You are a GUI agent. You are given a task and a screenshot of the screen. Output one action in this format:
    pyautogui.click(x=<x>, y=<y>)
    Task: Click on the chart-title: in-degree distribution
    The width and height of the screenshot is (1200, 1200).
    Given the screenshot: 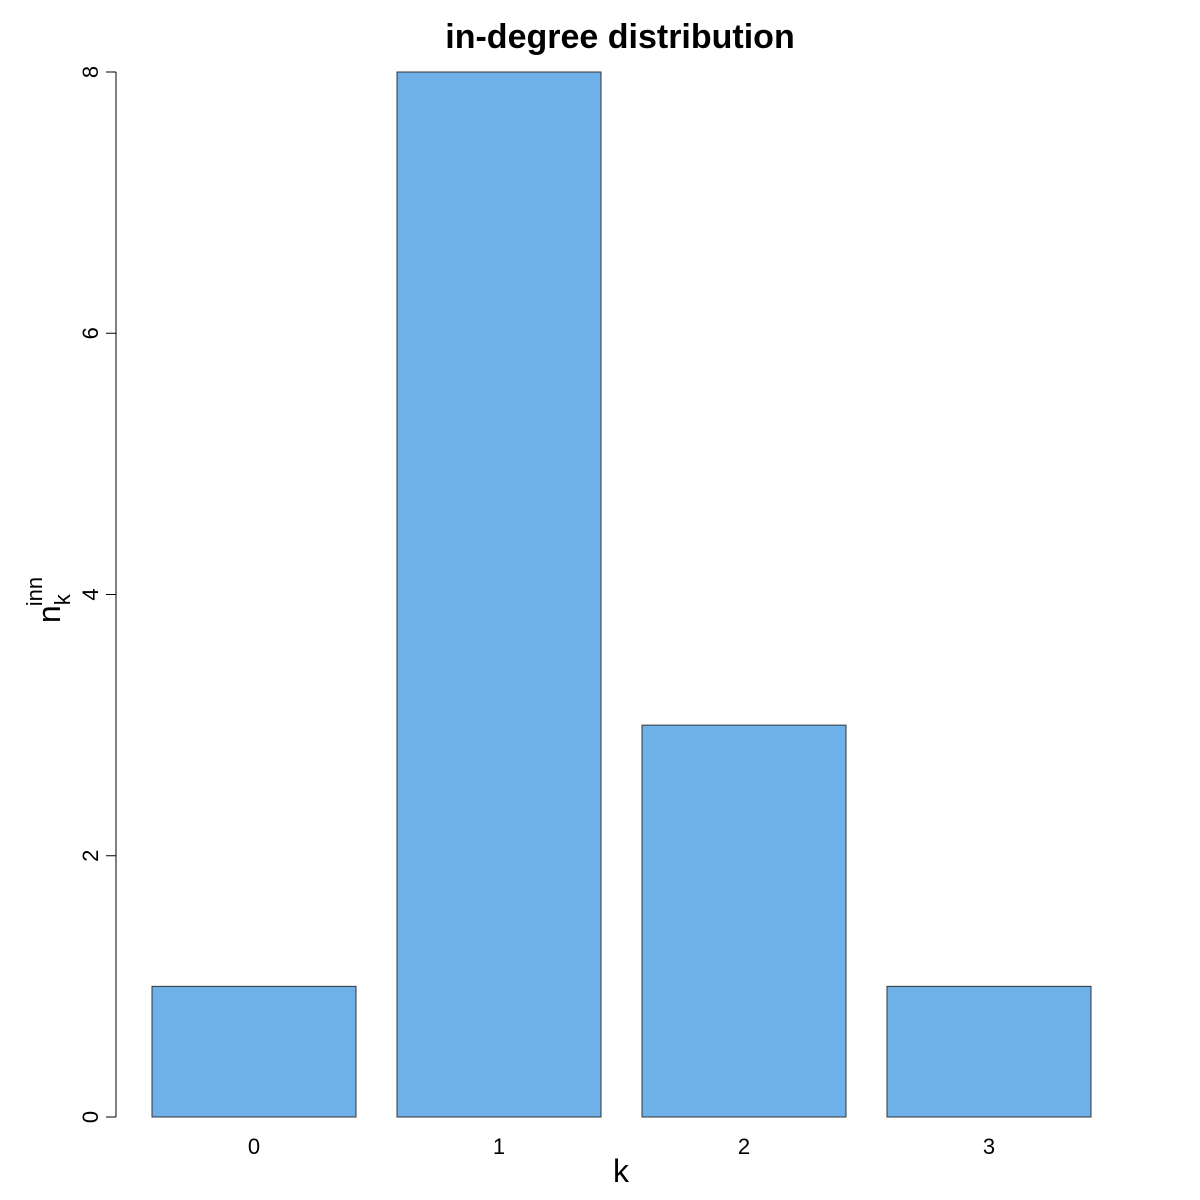 What is the action you would take?
    pyautogui.click(x=619, y=37)
    